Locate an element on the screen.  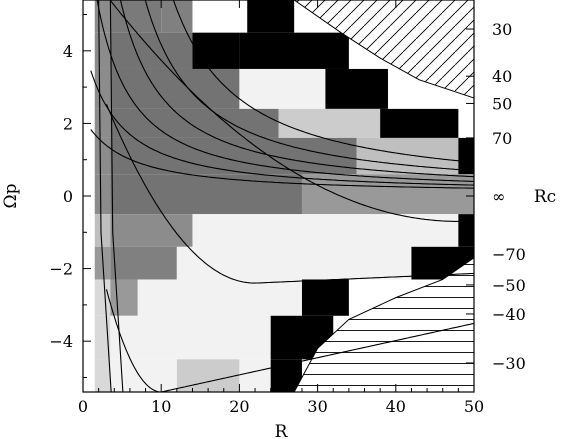
right-tick-label: 70 is located at coordinates (502, 138).